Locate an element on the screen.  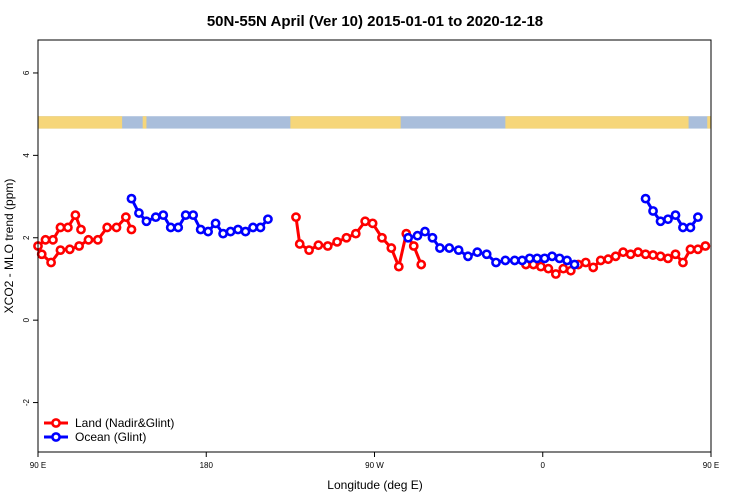
y-axis-label: XCO2 - MLO trend (ppm) is located at coordinates (9, 246).